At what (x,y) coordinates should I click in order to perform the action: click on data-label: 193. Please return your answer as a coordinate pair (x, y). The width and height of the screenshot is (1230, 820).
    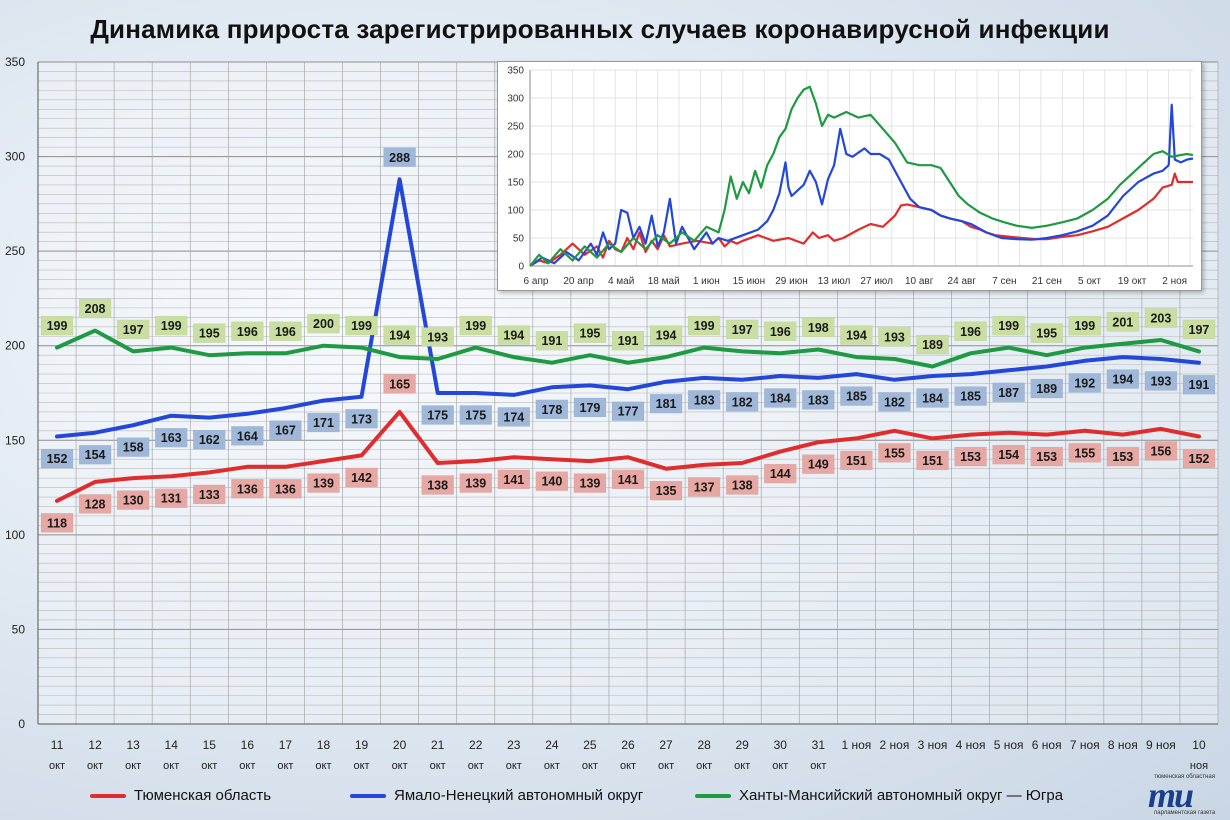
    Looking at the image, I should click on (437, 337).